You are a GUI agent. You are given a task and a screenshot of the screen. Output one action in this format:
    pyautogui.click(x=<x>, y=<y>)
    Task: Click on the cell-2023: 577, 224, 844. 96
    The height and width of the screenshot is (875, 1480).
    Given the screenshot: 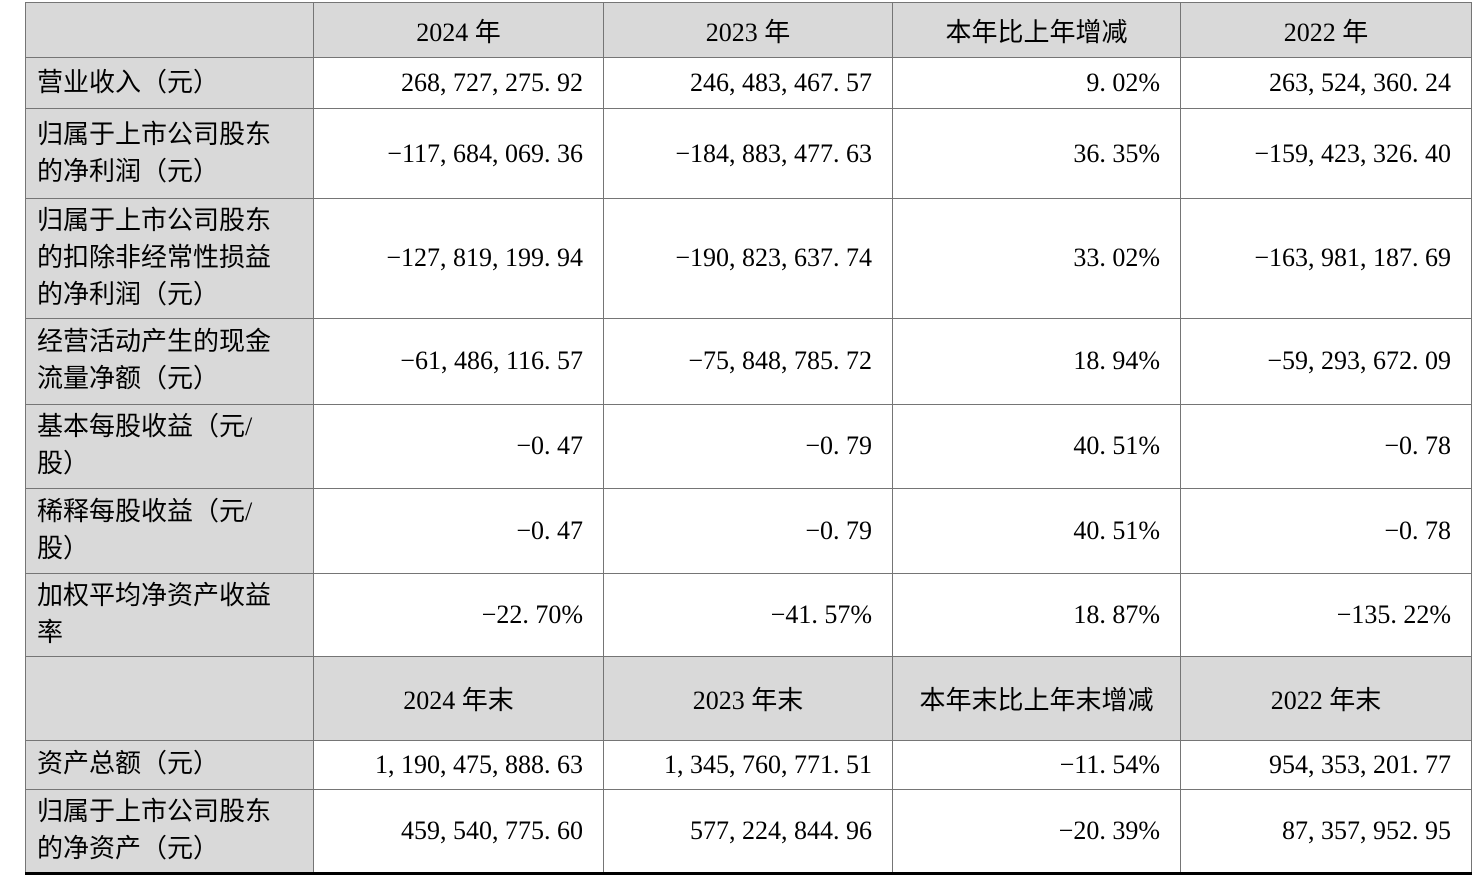 What is the action you would take?
    pyautogui.click(x=748, y=831)
    